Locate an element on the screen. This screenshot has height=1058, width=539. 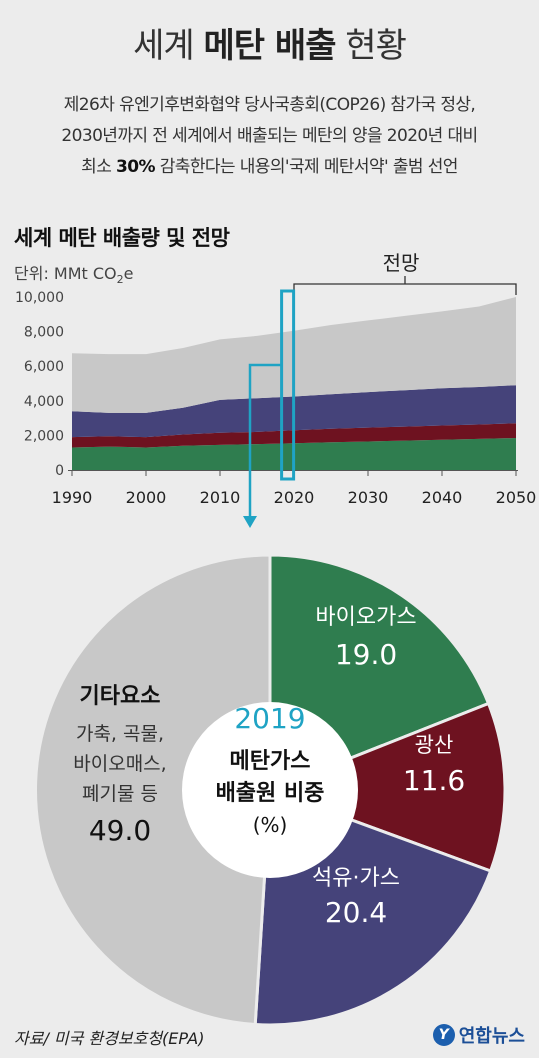
source-note: 자료/ 미국 환경보호청(EPA) is located at coordinates (109, 1038).